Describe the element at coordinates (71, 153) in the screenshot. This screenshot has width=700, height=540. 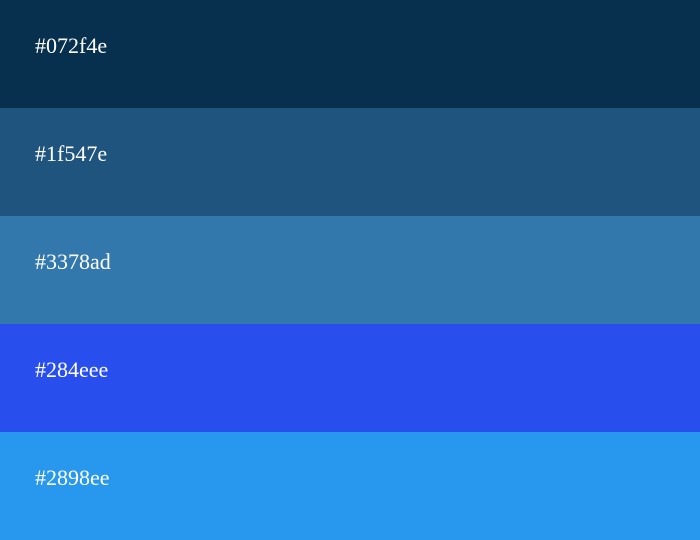
I see `swatch-hex-label: #1f547e` at that location.